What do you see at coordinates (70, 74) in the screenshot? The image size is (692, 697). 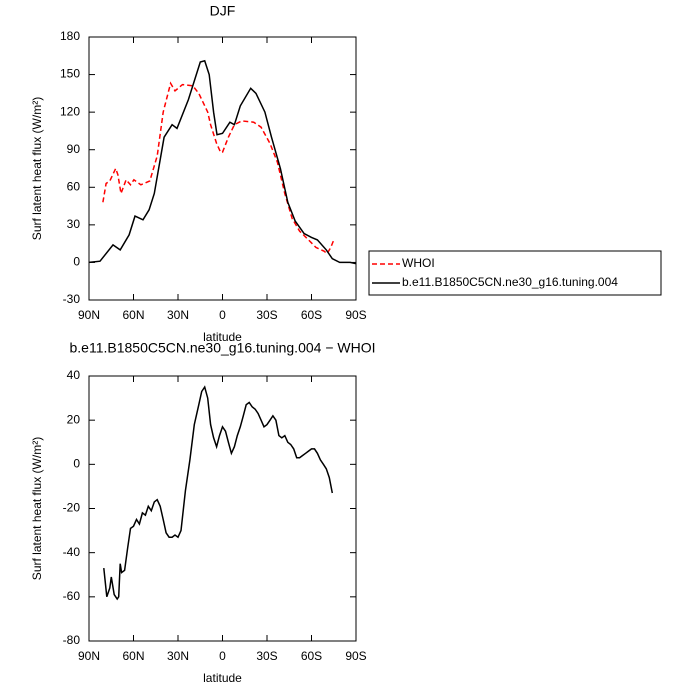 I see `y-tick-label: 150` at bounding box center [70, 74].